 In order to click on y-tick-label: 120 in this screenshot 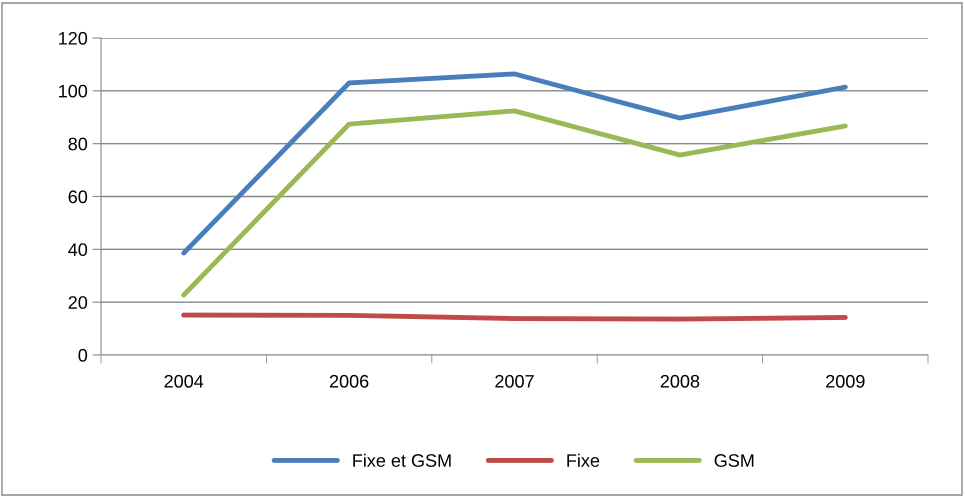, I will do `click(73, 38)`.